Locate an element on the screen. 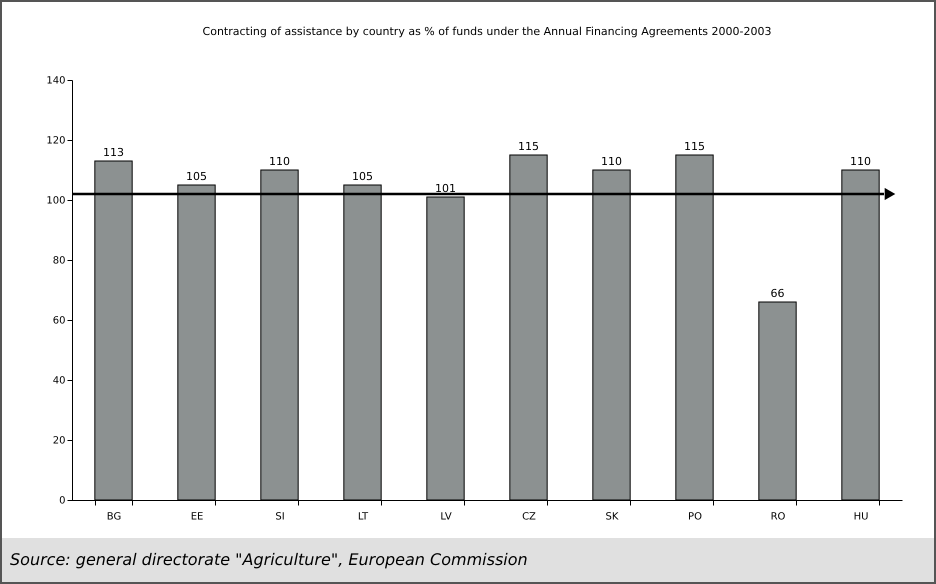 The image size is (936, 584). x-tick-label: CZ is located at coordinates (529, 517).